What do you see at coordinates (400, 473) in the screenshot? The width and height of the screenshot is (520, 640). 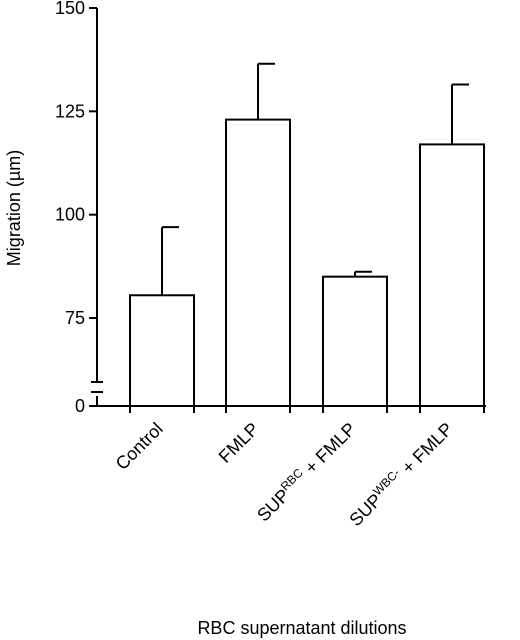 I see `x-category-label: SUPWBC- + FMLP` at bounding box center [400, 473].